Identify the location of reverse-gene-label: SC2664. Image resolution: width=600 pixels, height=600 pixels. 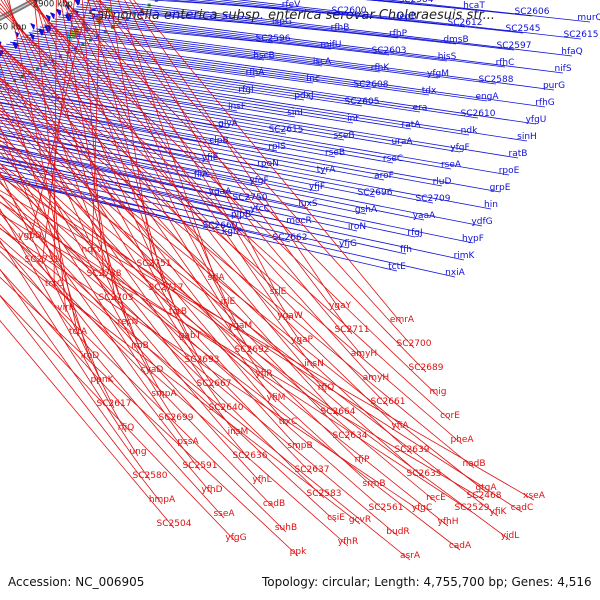
(338, 412).